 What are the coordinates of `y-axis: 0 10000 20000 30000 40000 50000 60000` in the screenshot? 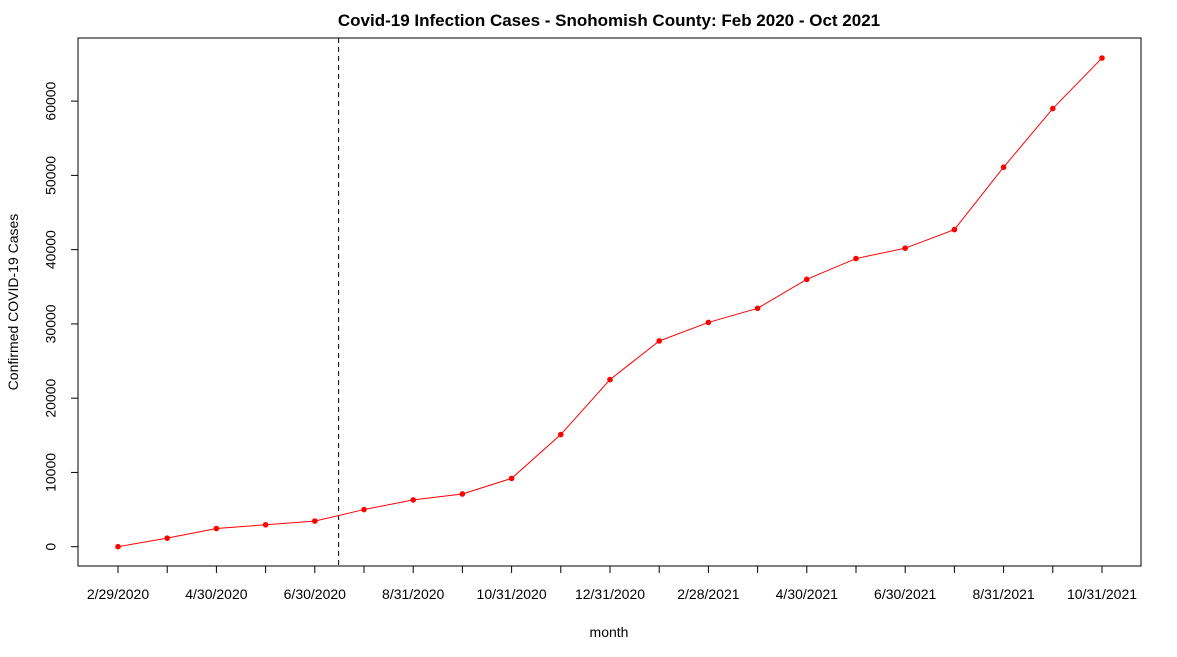 It's located at (61, 316).